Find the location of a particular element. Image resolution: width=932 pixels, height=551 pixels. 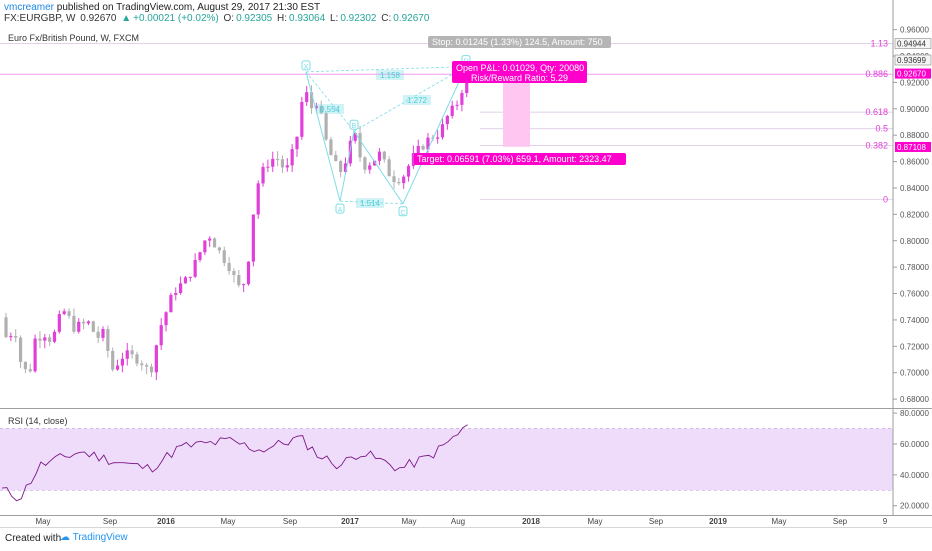

rsi-pane: RSI (14, close) is located at coordinates (446, 459).